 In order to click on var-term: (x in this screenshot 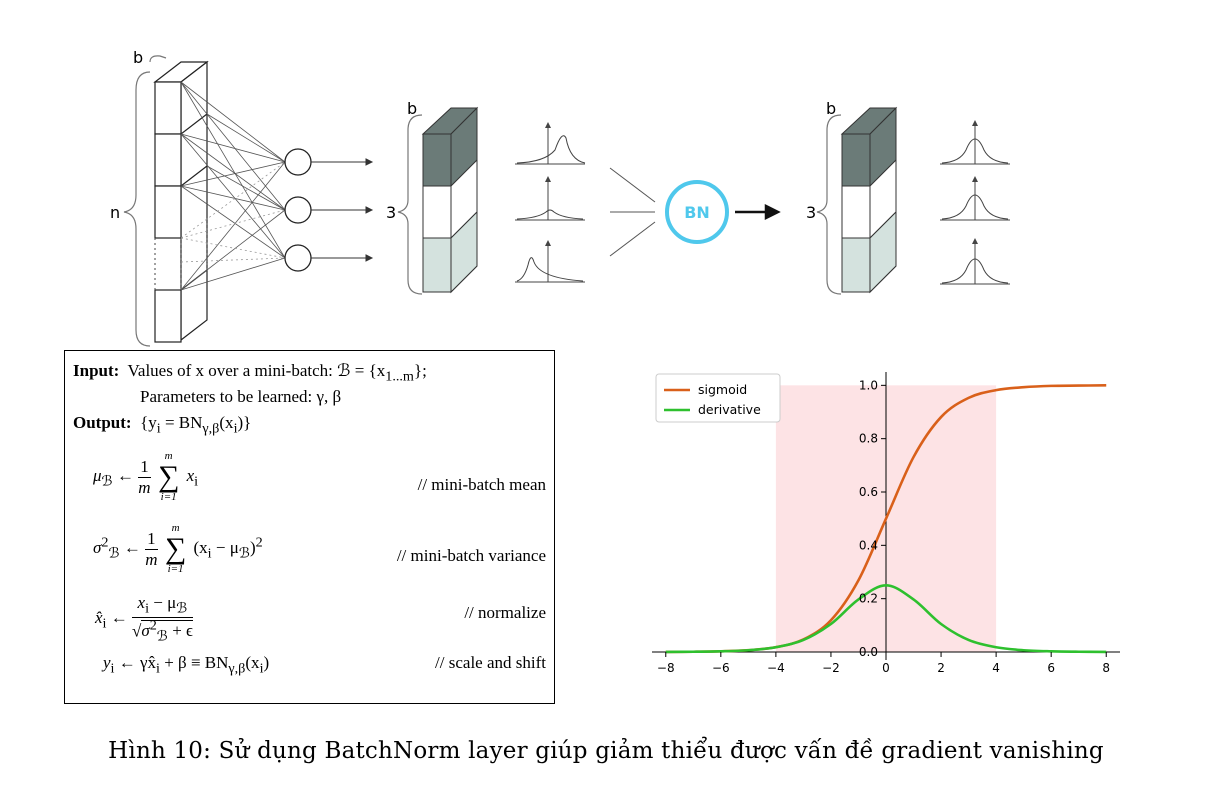, I will do `click(200, 547)`.